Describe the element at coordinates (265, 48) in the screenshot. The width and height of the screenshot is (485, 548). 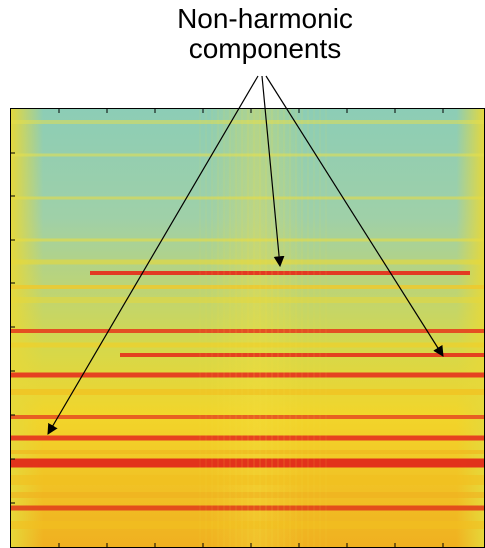
I see `annotation-line-2: components` at that location.